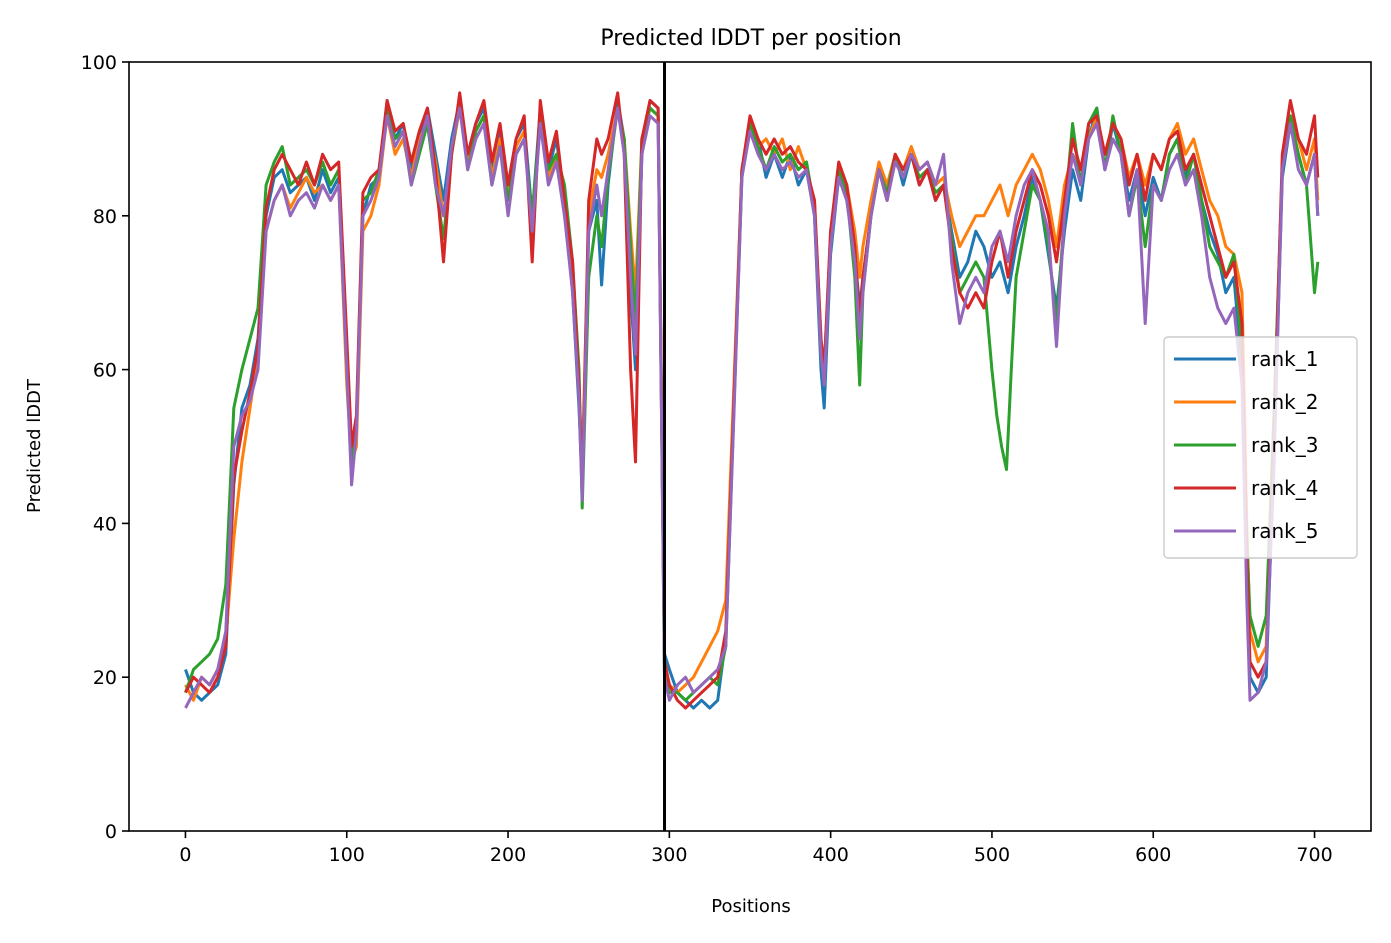 Image resolution: width=1391 pixels, height=943 pixels. I want to click on legend: rank_1 rank_2 rank_3 rank_4 rank_5, so click(1260, 447).